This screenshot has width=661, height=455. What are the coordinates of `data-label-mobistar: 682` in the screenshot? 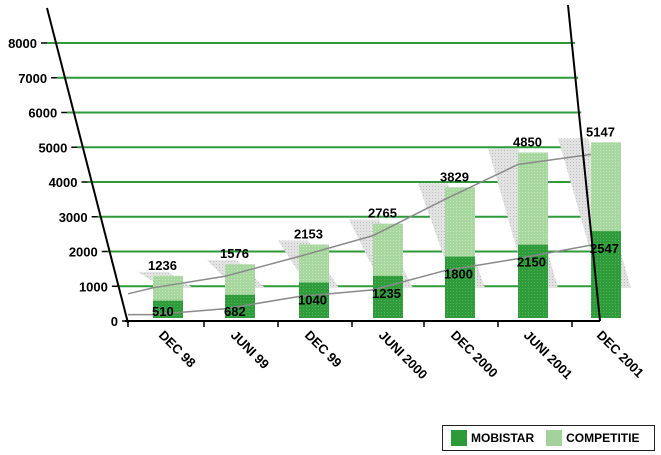 It's located at (235, 311).